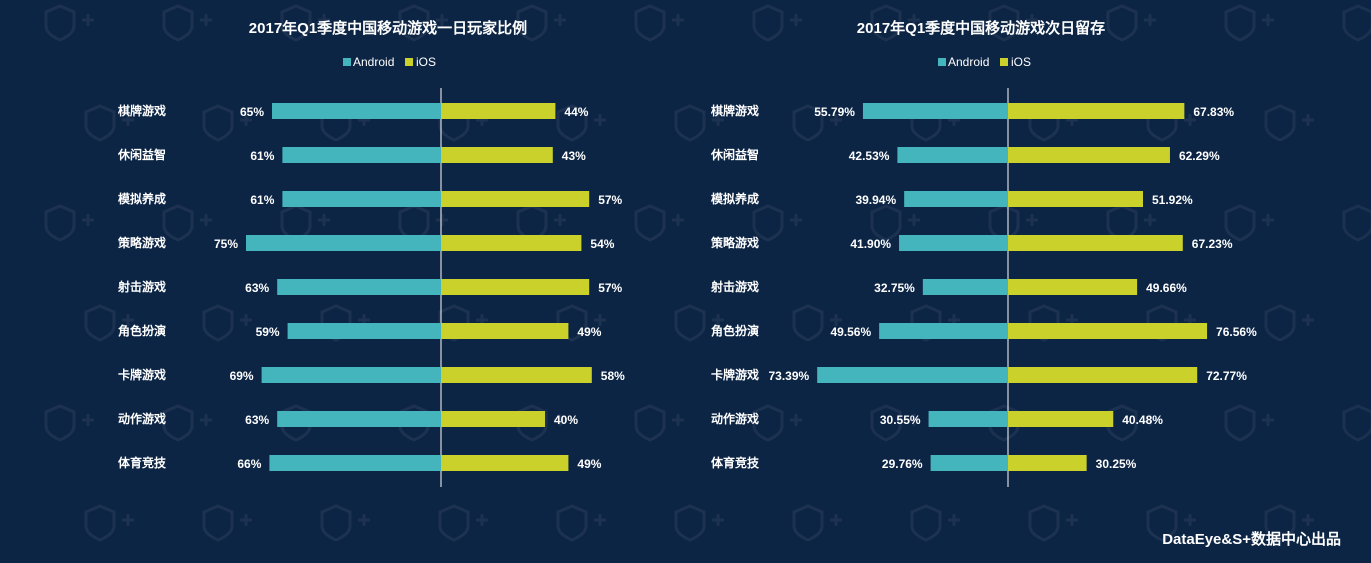 This screenshot has height=563, width=1371. Describe the element at coordinates (1199, 156) in the screenshot. I see `value-label-ios: 62.29%` at that location.